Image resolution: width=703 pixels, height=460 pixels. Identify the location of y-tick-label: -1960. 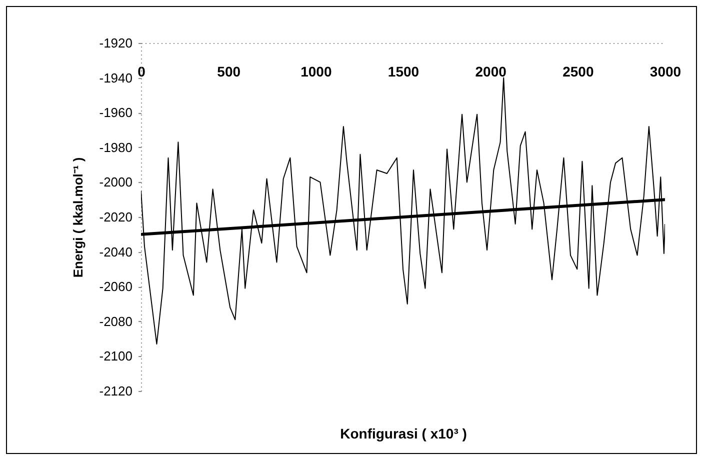
(115, 112).